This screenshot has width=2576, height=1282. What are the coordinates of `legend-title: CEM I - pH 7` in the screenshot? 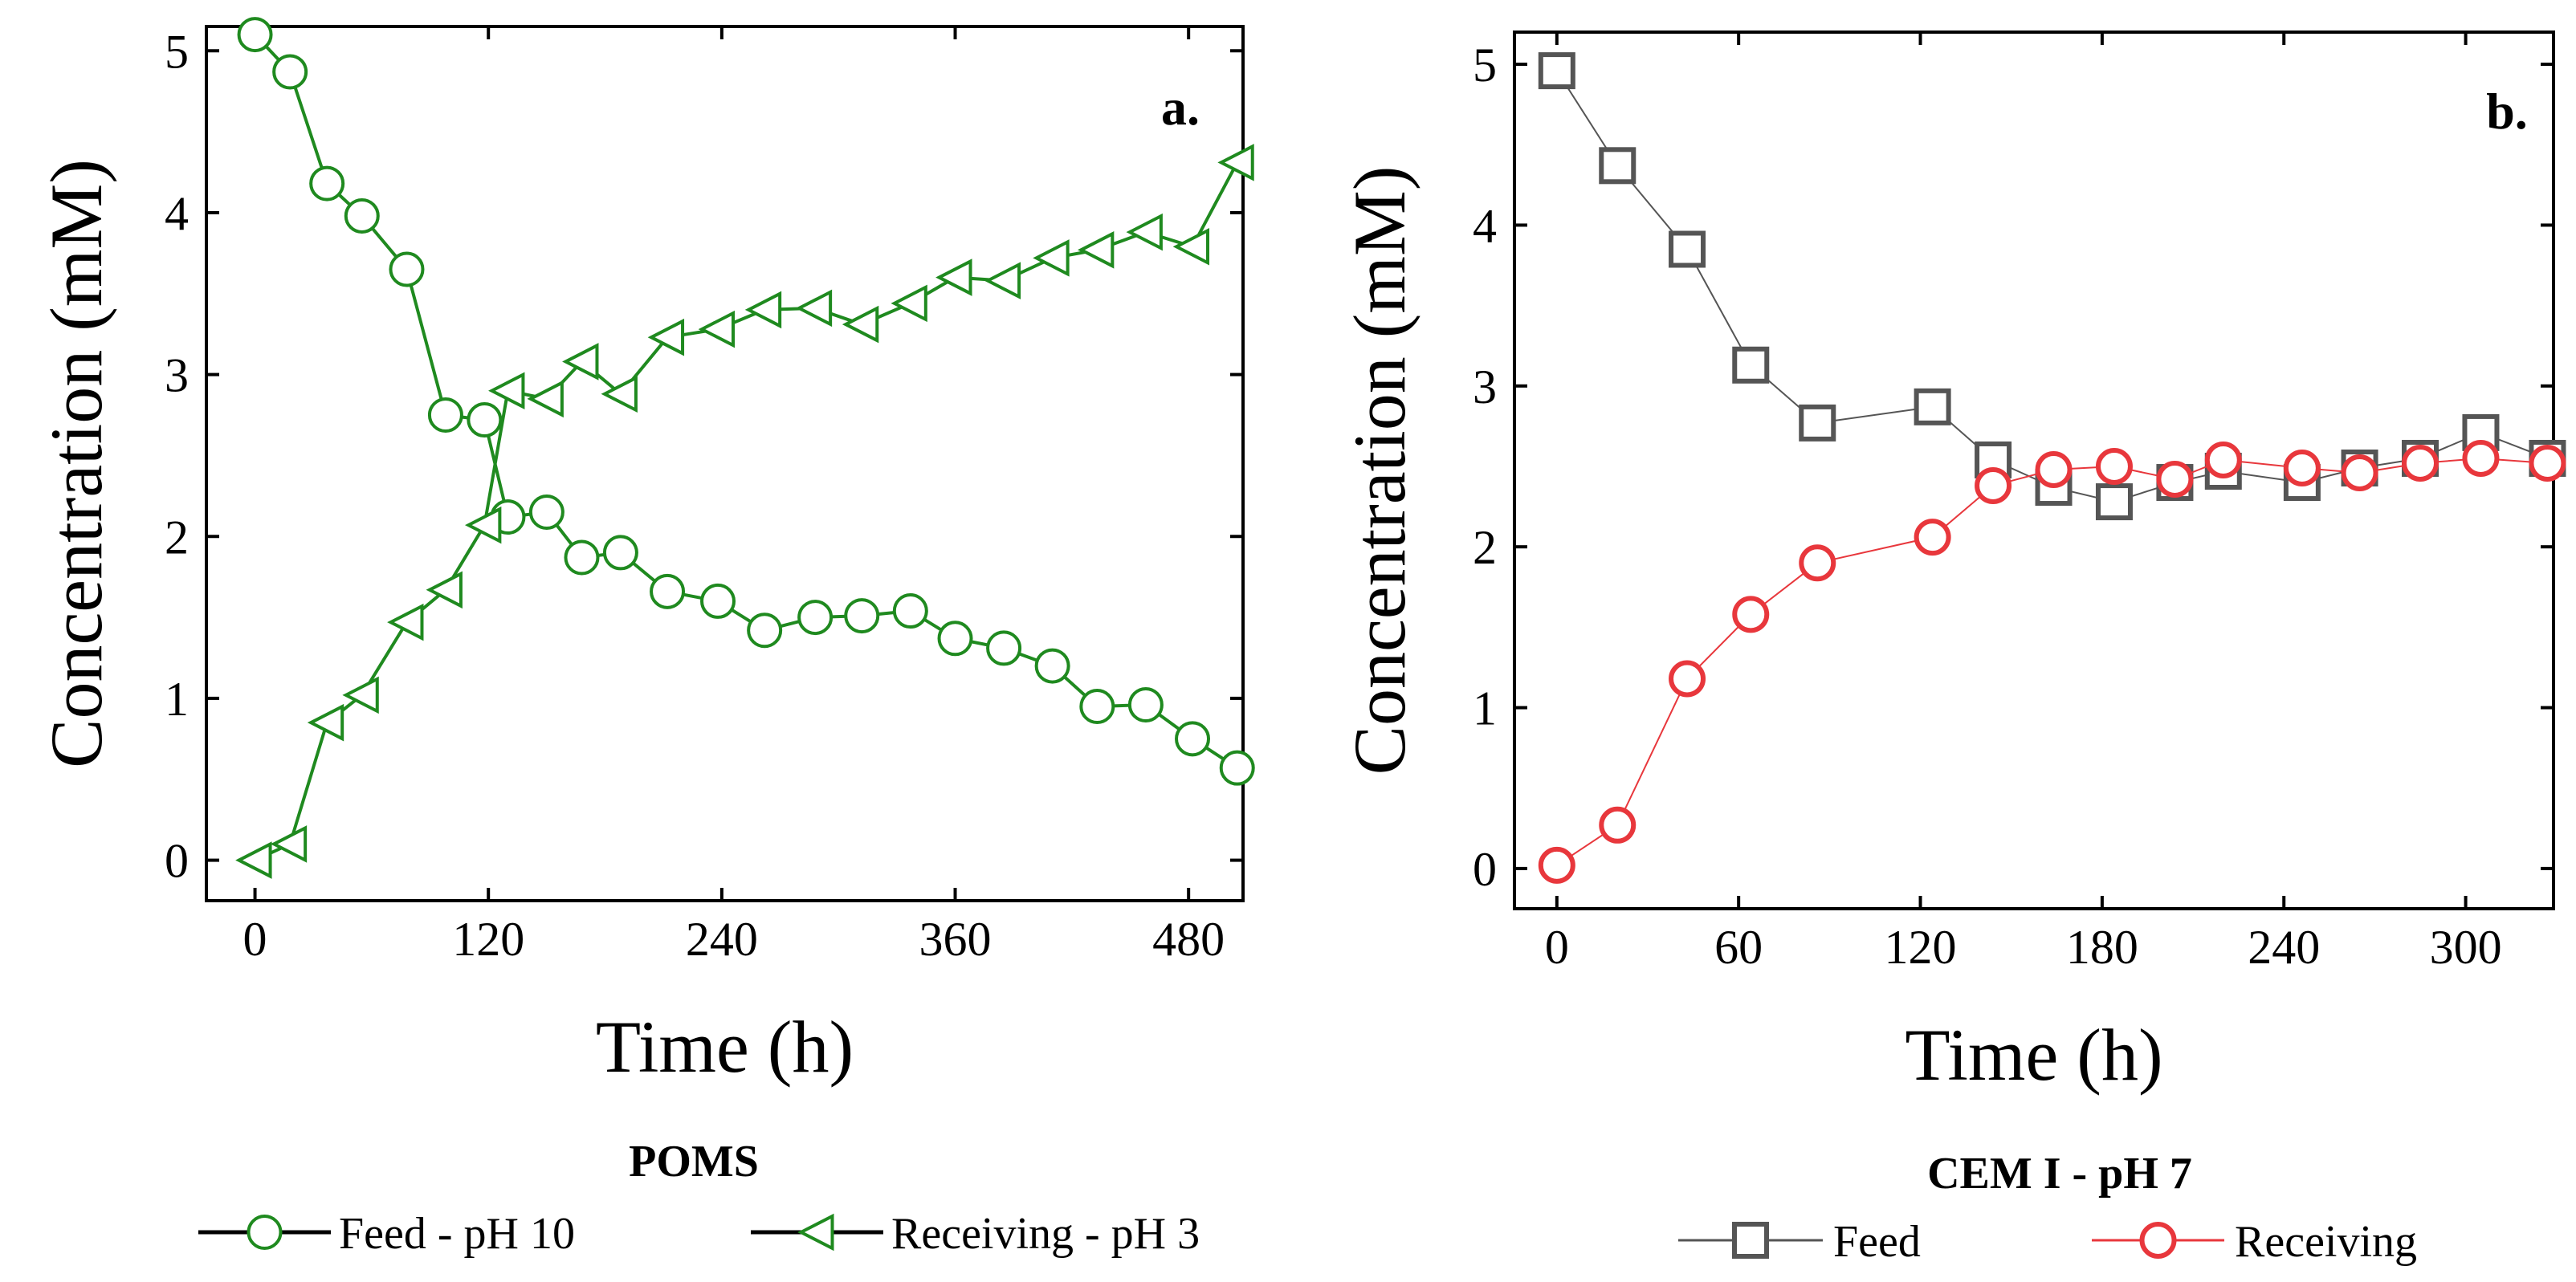 It's located at (2059, 1174).